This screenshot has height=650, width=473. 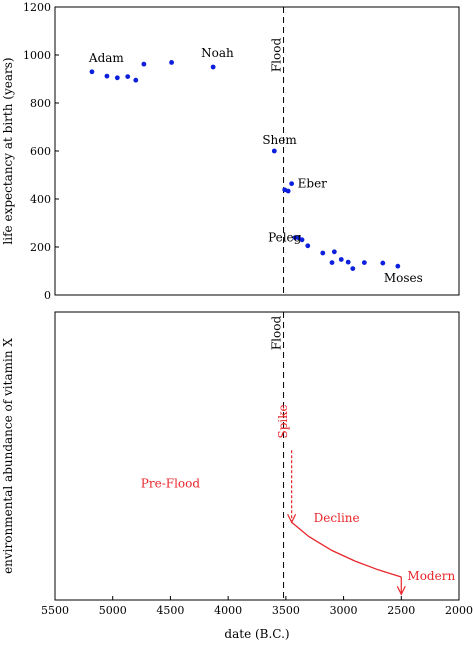 I want to click on x-tick-label: 4500, so click(x=170, y=610).